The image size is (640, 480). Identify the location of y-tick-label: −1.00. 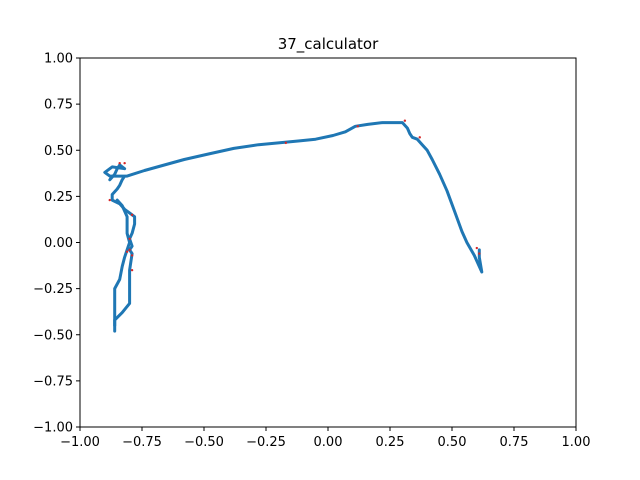
(53, 428).